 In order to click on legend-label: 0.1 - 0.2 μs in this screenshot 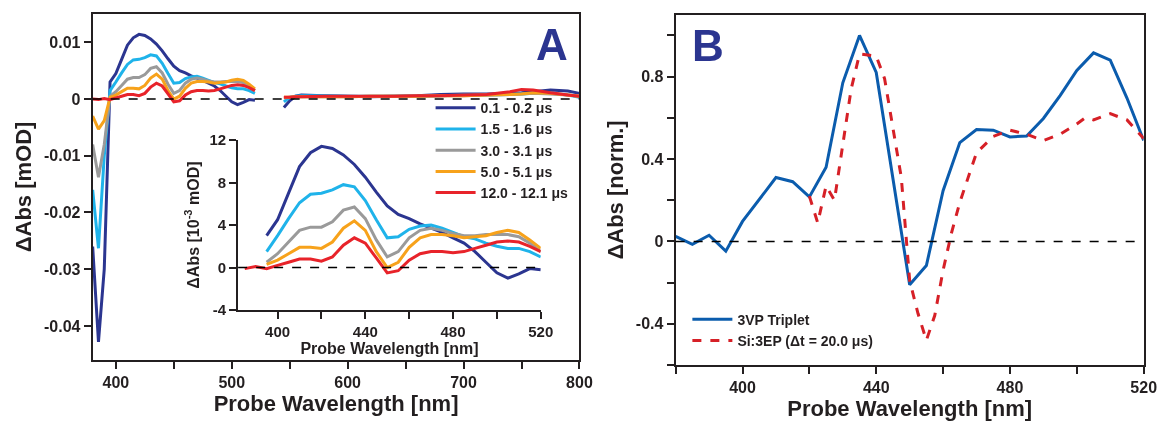, I will do `click(516, 108)`.